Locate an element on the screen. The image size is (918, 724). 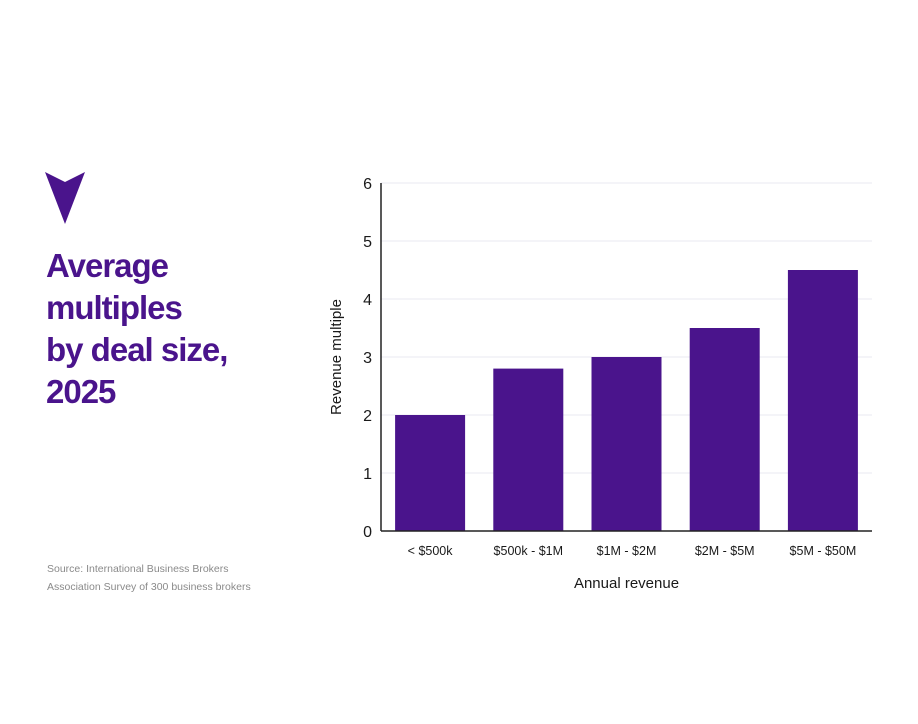
y-tick-label: 2 is located at coordinates (367, 416).